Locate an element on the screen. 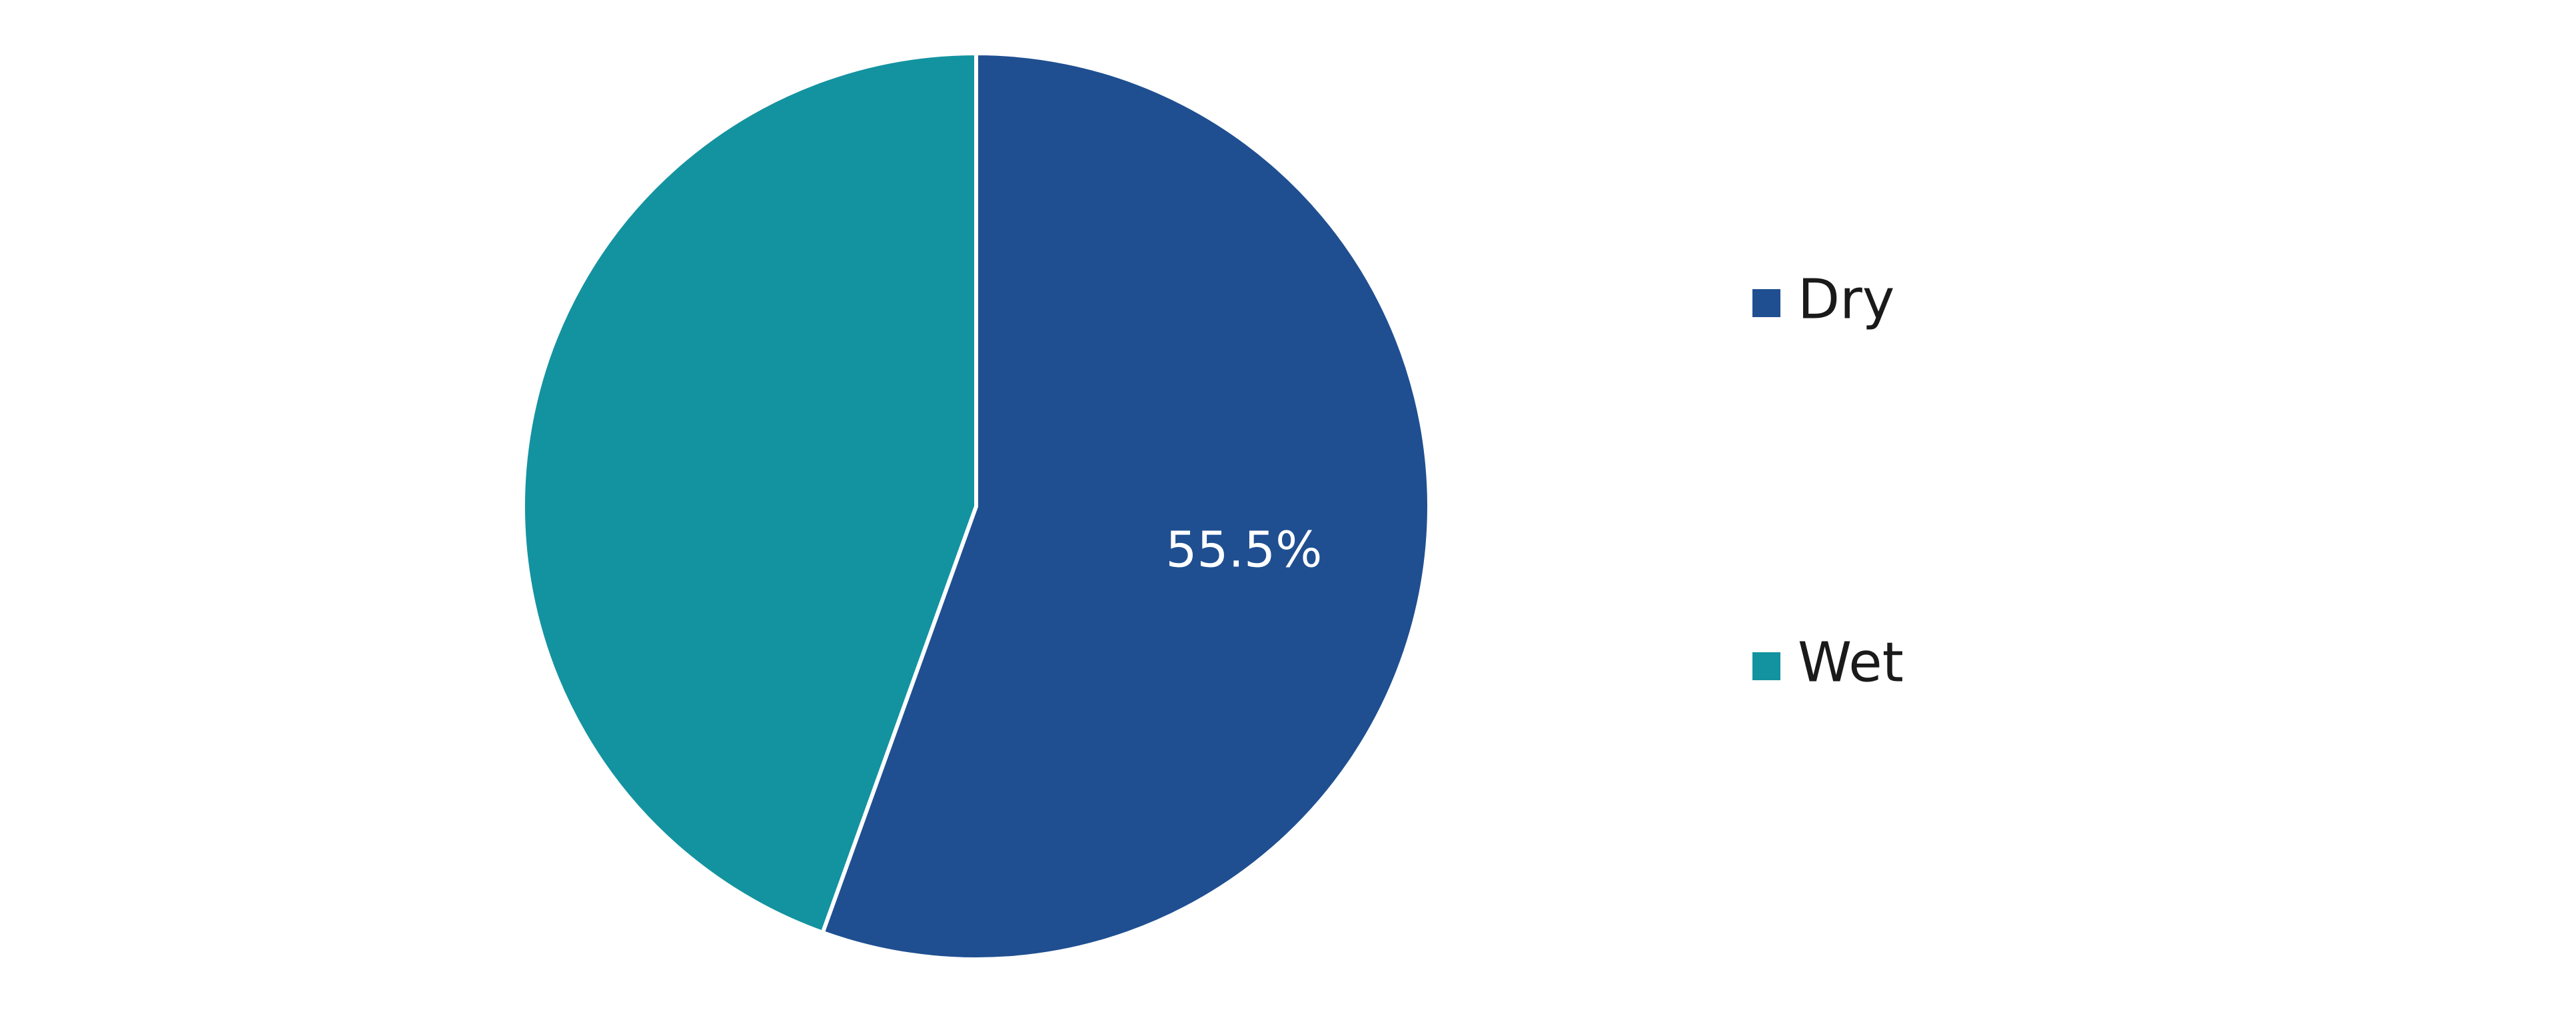 The image size is (2576, 1016). legend-item-wet: Wet is located at coordinates (1828, 662).